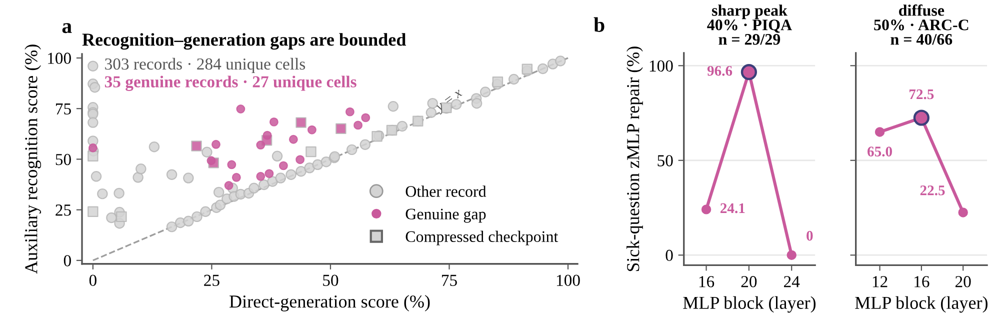 The image size is (994, 321). I want to click on legend-label: Genuine gap, so click(446, 215).